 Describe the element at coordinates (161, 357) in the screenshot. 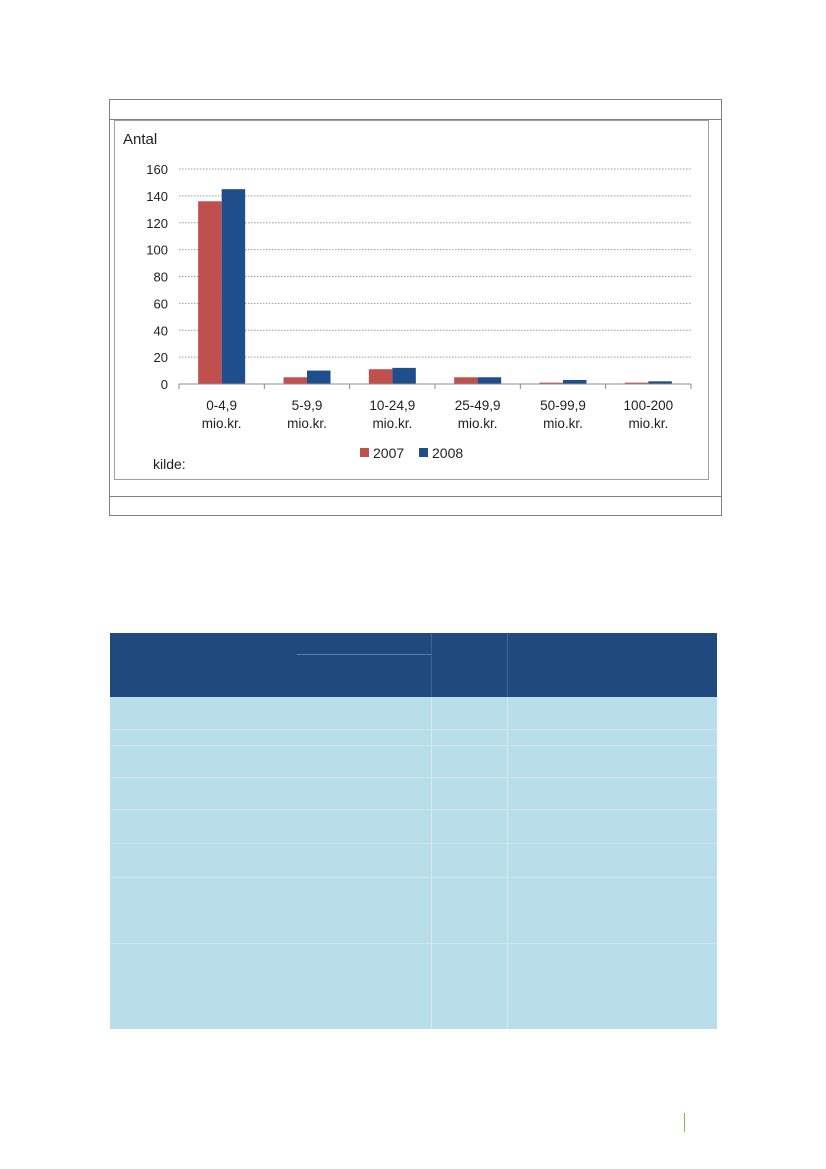

I see `y-tick-label: 20` at that location.